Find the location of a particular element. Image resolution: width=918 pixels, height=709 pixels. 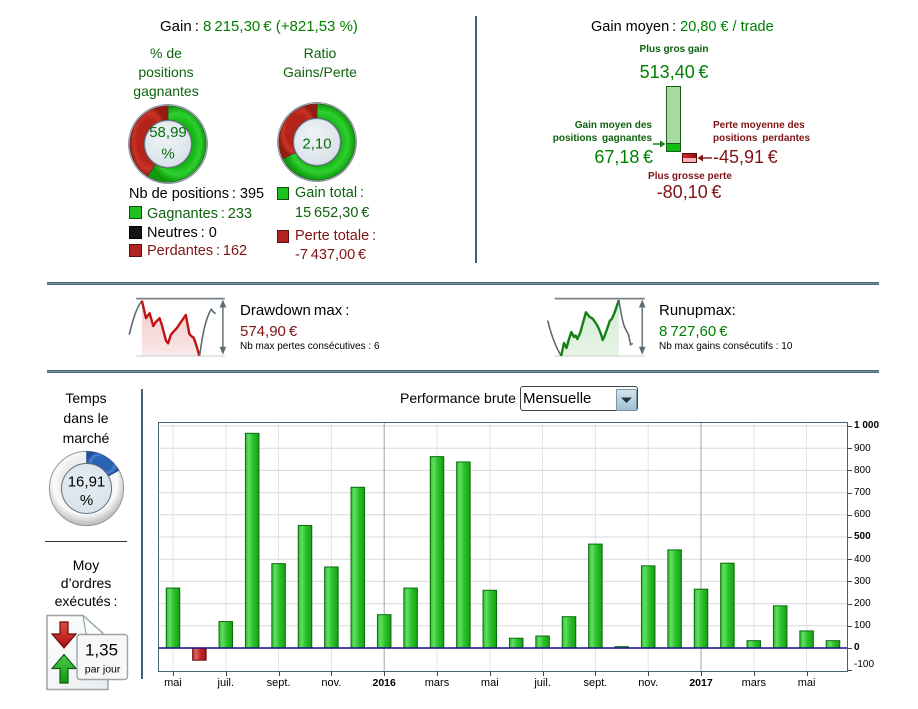

svg-text: 1,35 is located at coordinates (101, 650).